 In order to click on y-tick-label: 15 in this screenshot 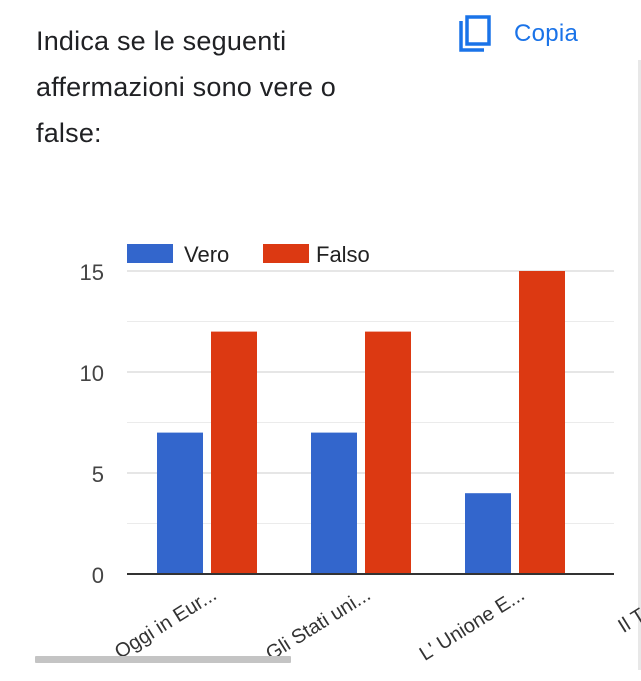, I will do `click(92, 272)`.